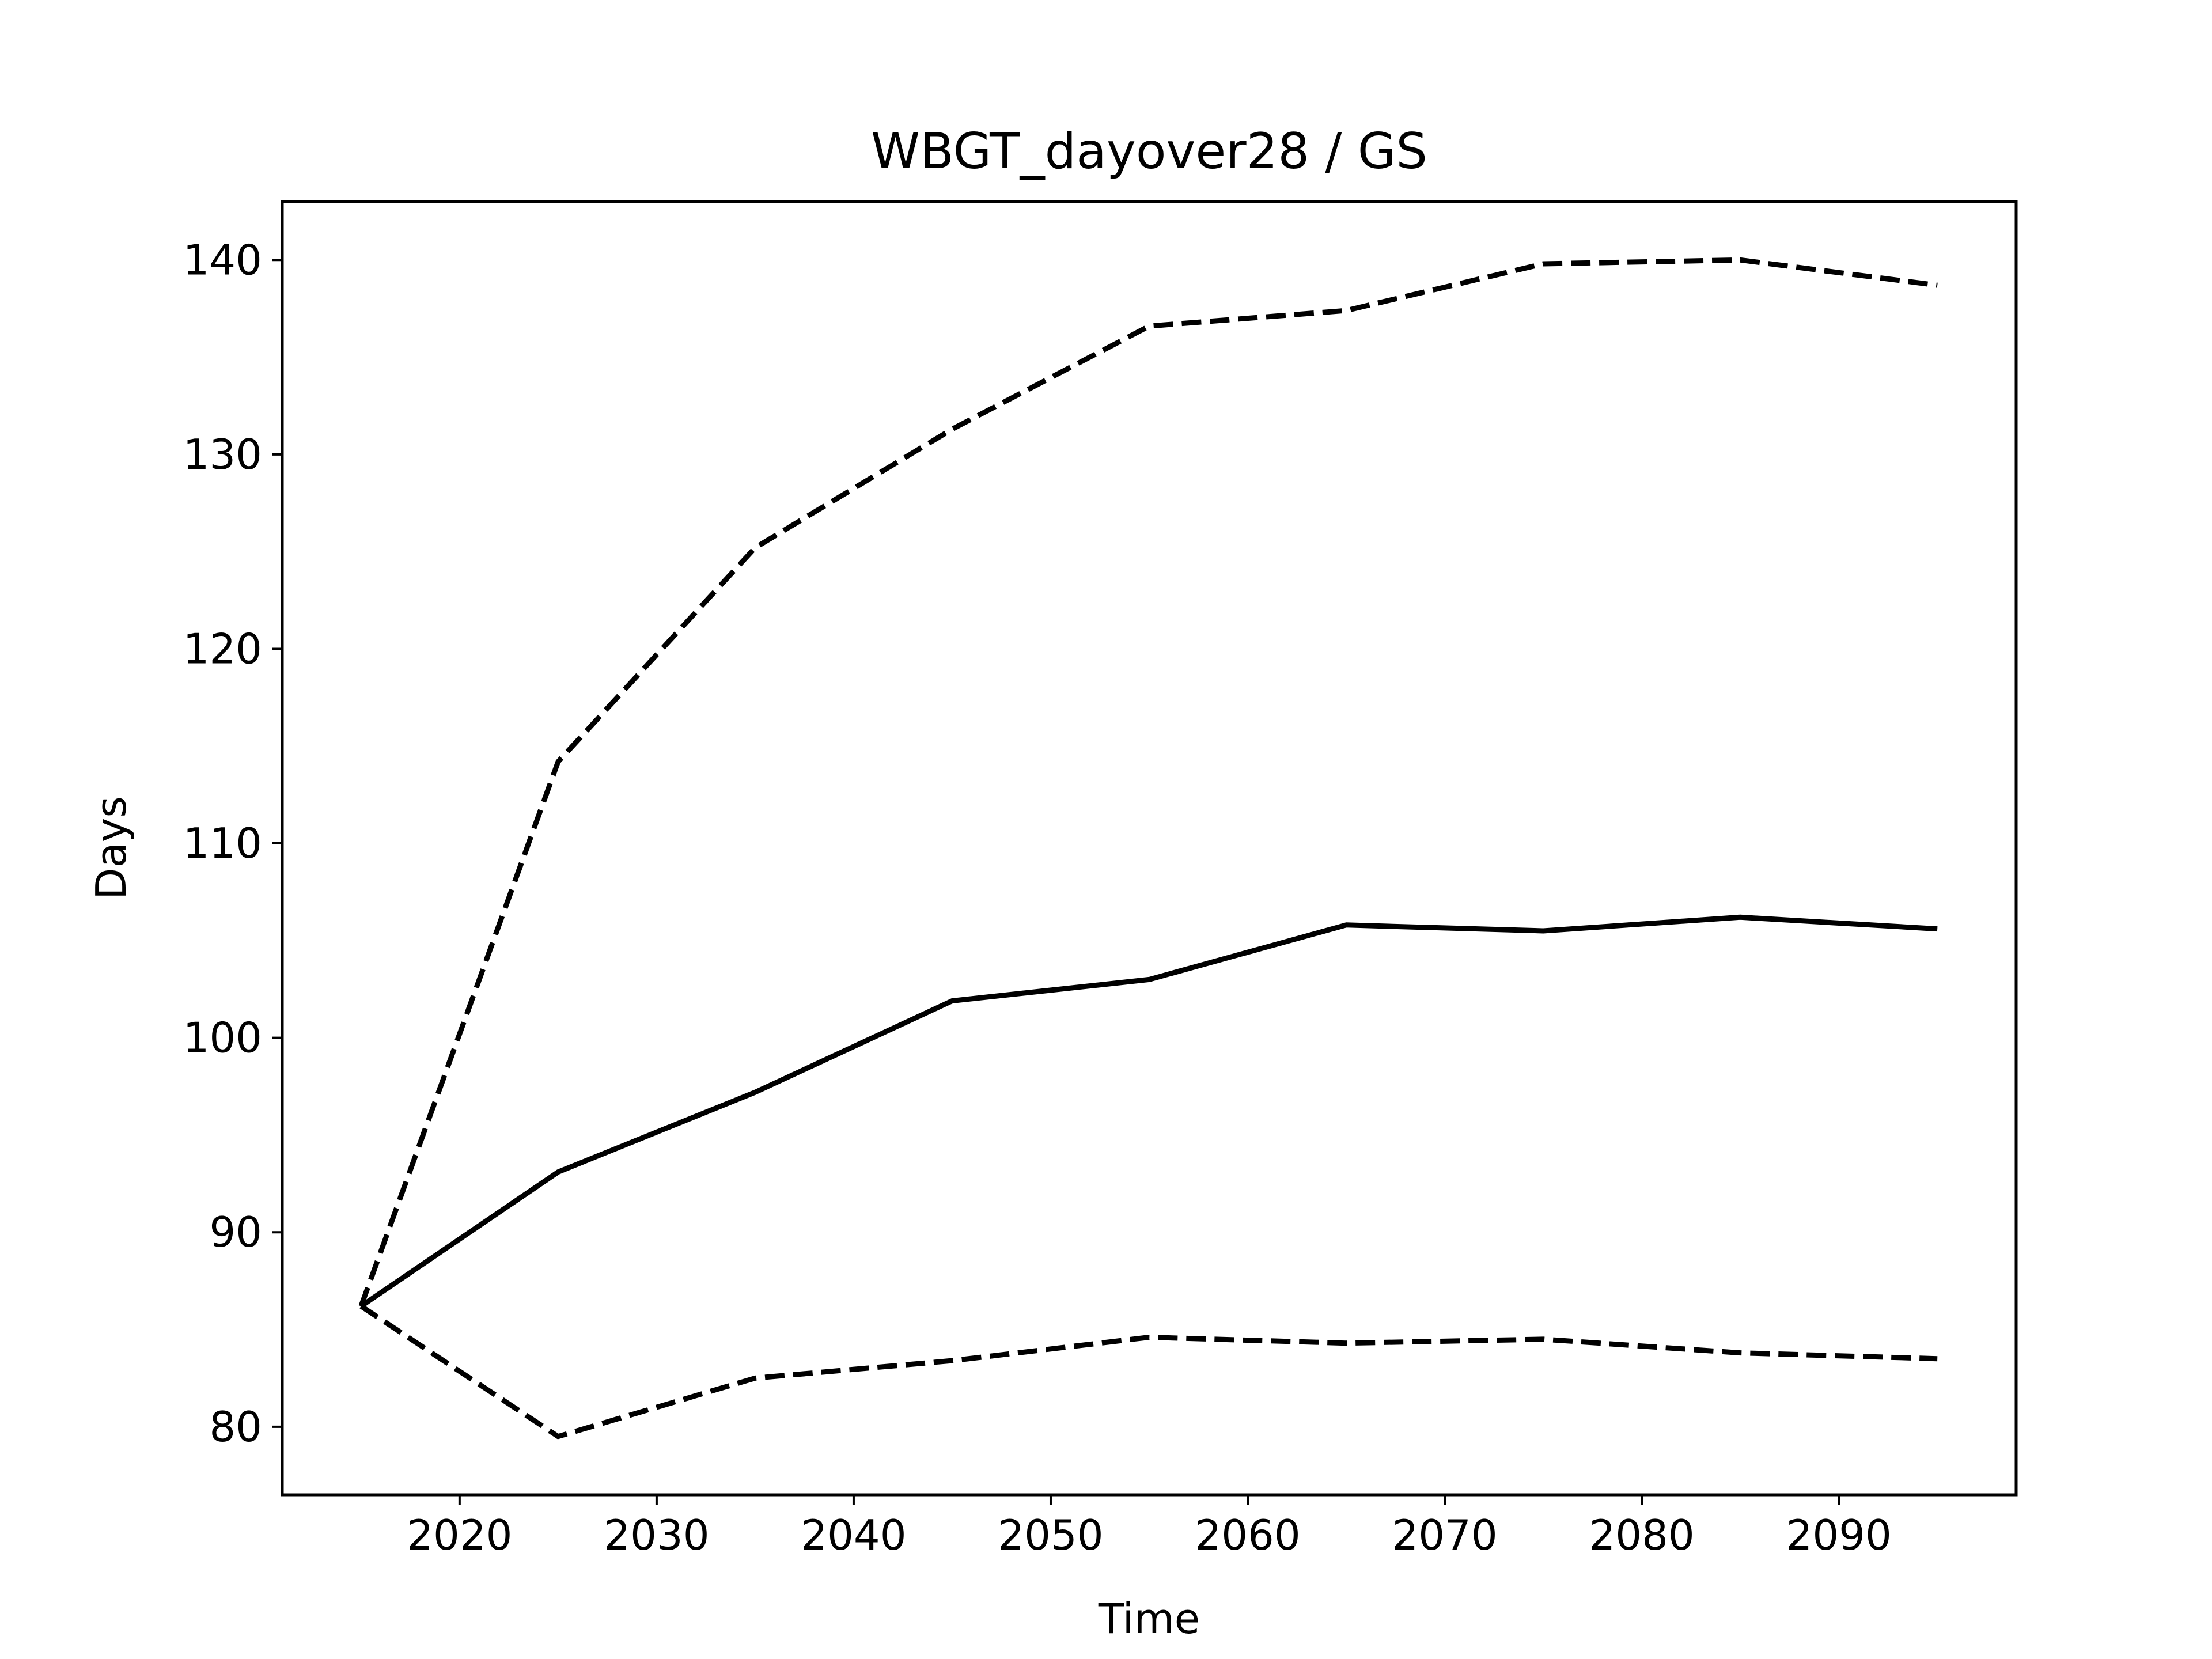 This screenshot has height=1659, width=2212. I want to click on y-tick-label: 110, so click(222, 843).